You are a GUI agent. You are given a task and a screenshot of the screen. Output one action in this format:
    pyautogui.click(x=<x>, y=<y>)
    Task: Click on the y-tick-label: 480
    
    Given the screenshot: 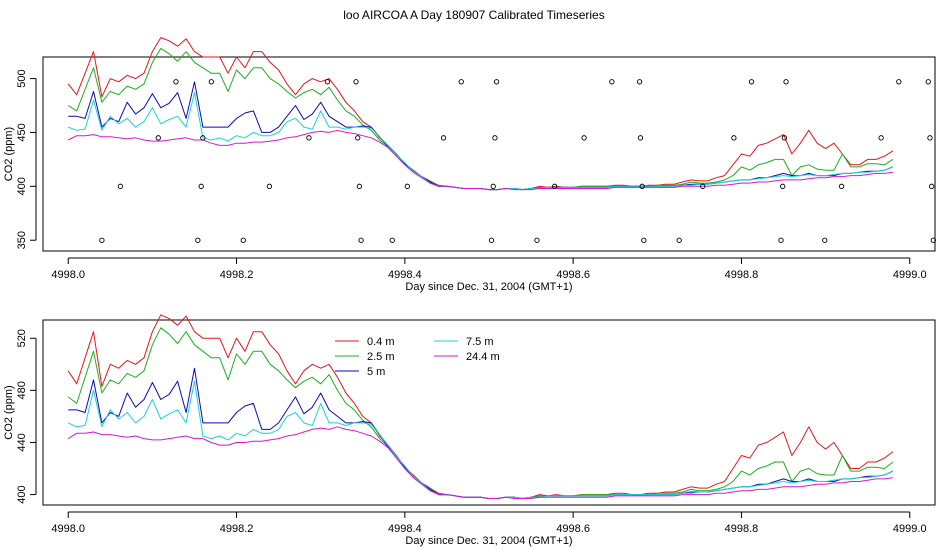 What is the action you would take?
    pyautogui.click(x=22, y=390)
    